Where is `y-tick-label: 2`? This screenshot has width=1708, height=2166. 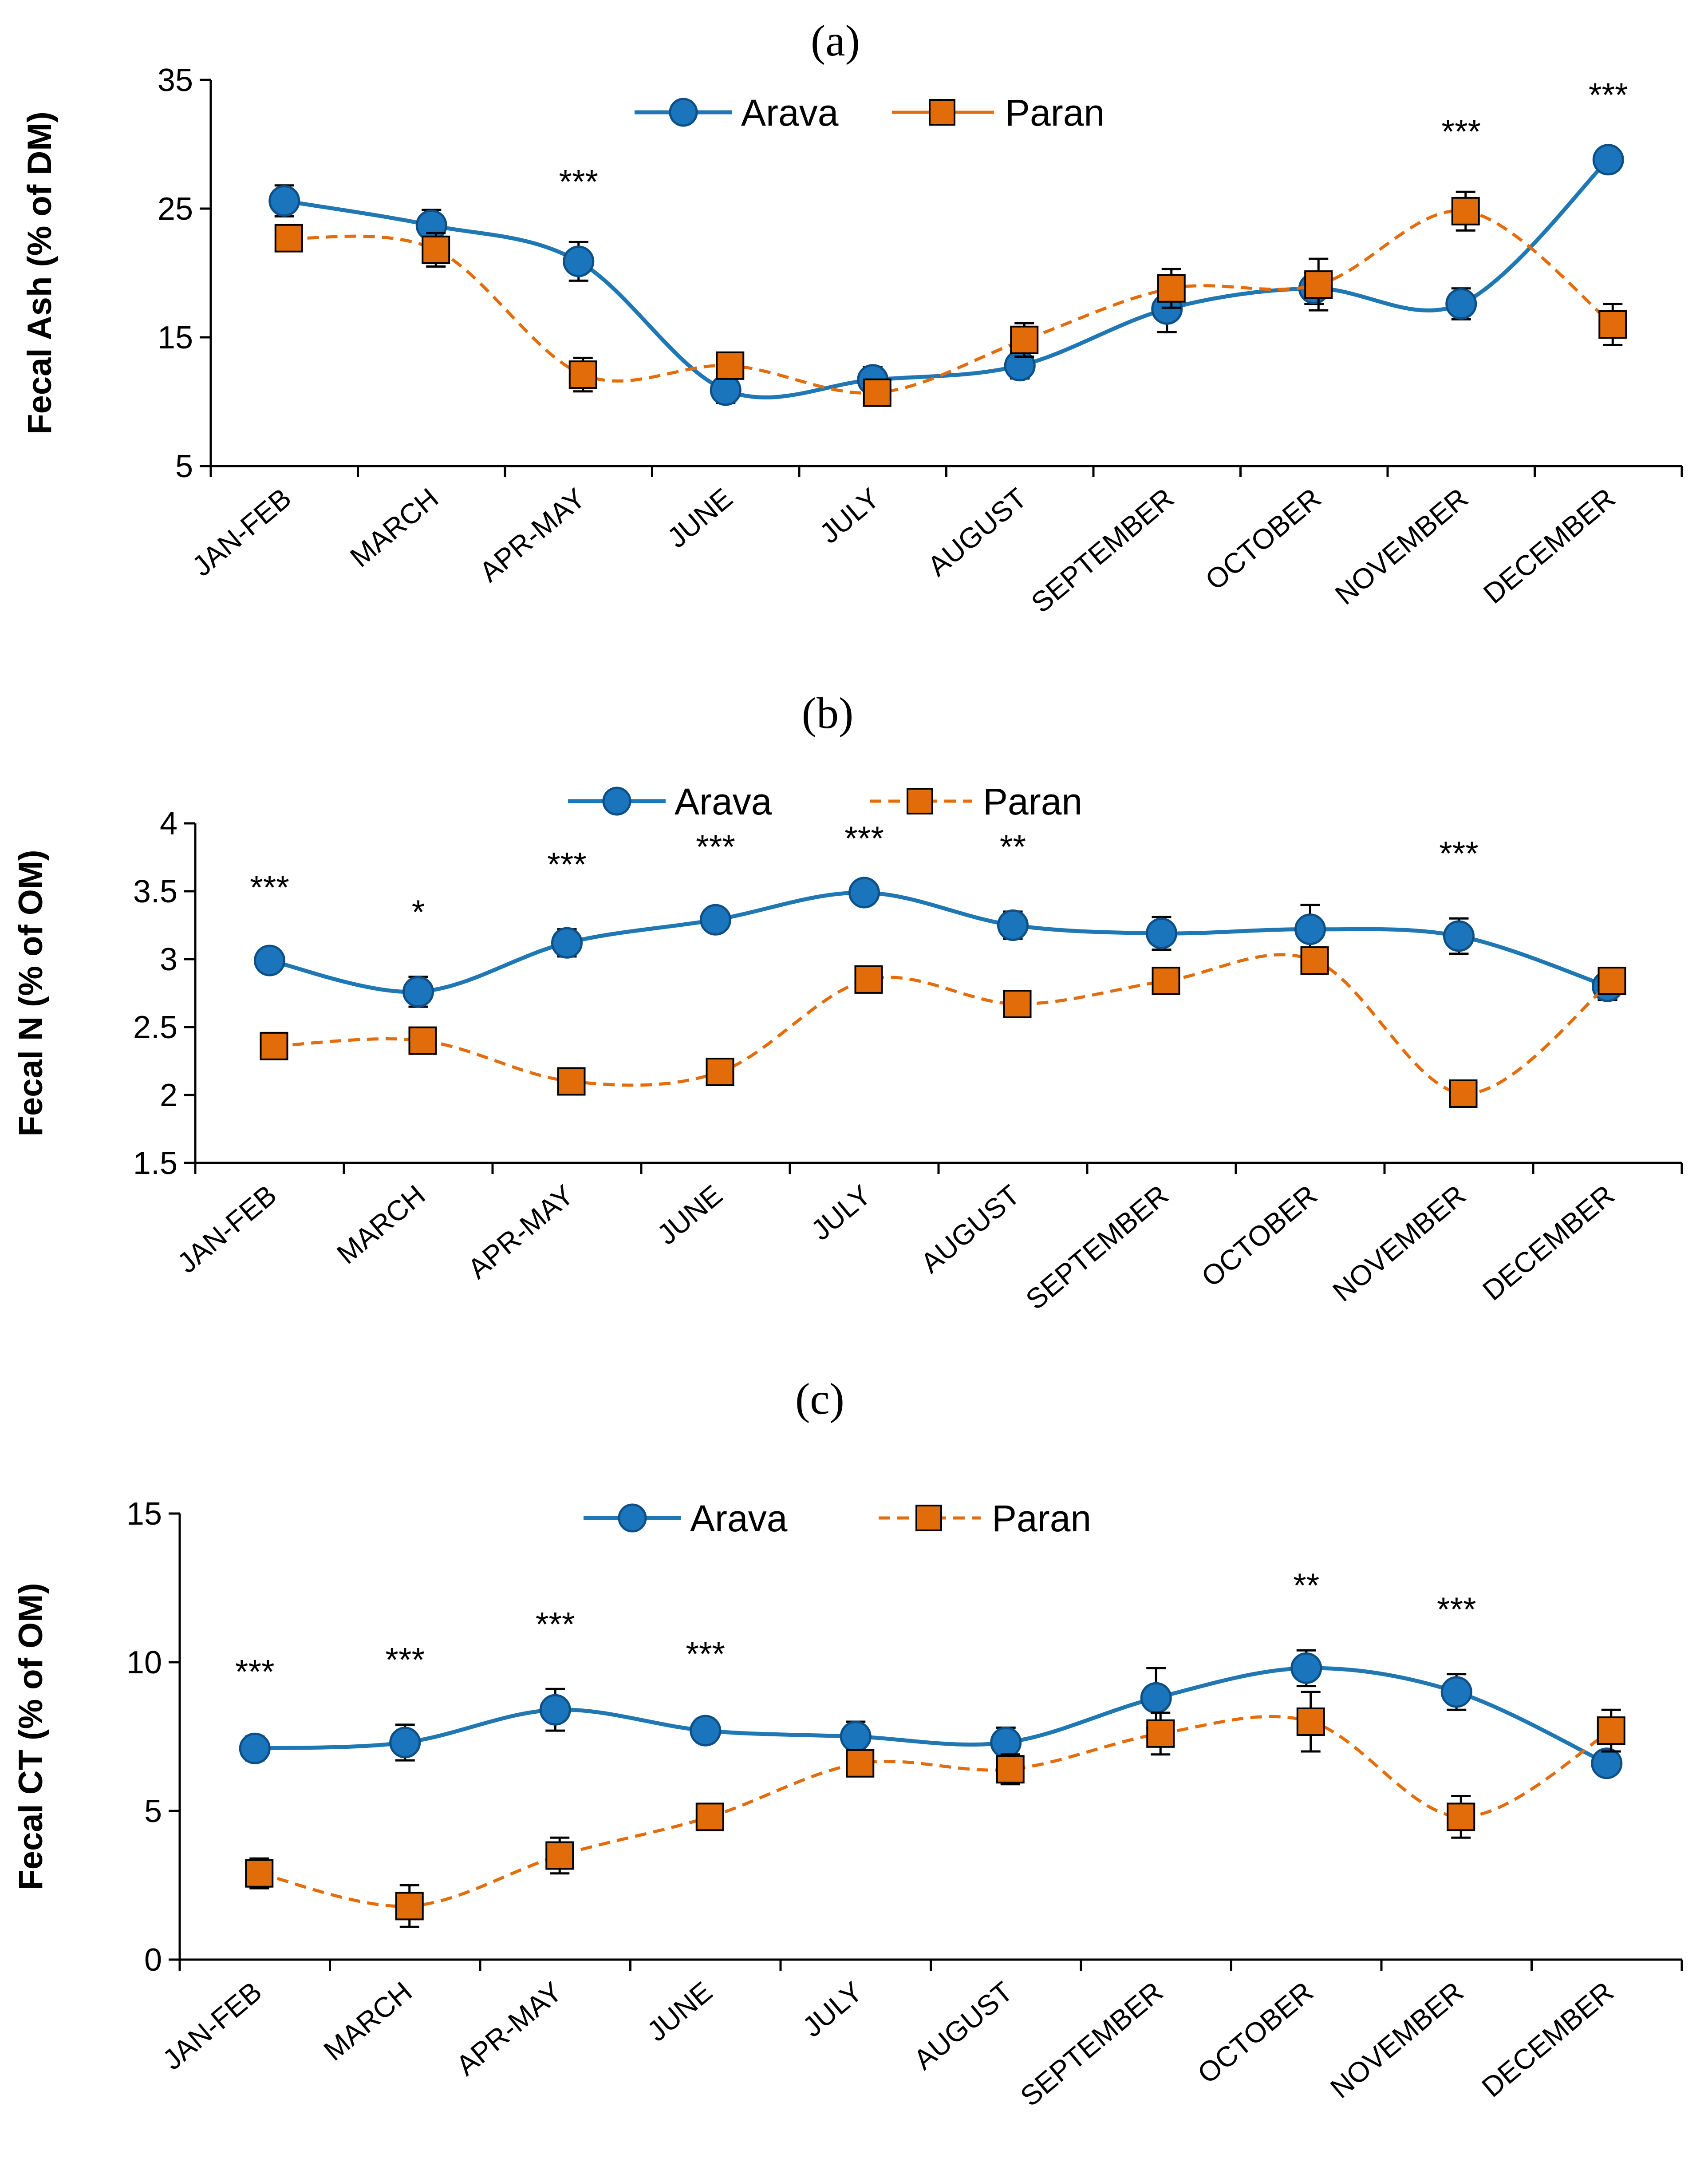
y-tick-label: 2 is located at coordinates (169, 1095).